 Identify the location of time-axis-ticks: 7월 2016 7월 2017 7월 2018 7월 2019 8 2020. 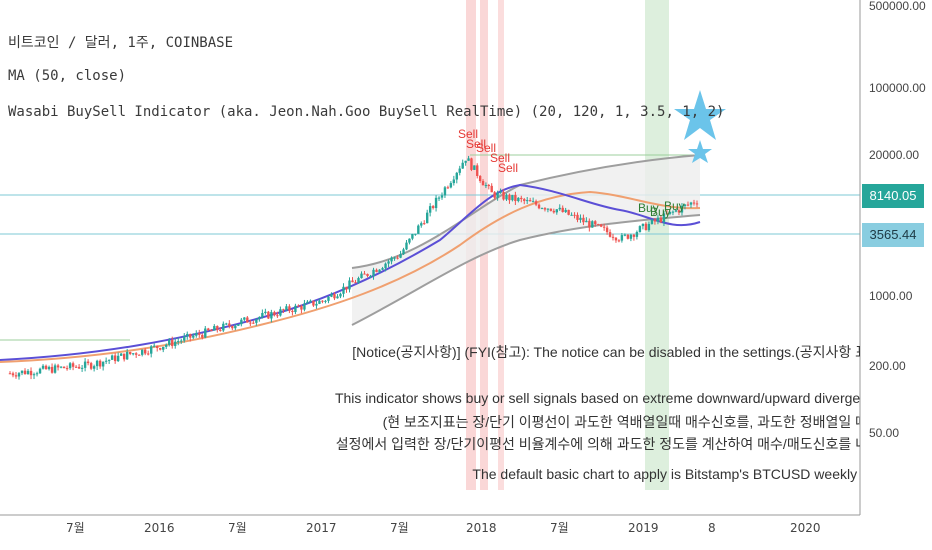
(443, 528).